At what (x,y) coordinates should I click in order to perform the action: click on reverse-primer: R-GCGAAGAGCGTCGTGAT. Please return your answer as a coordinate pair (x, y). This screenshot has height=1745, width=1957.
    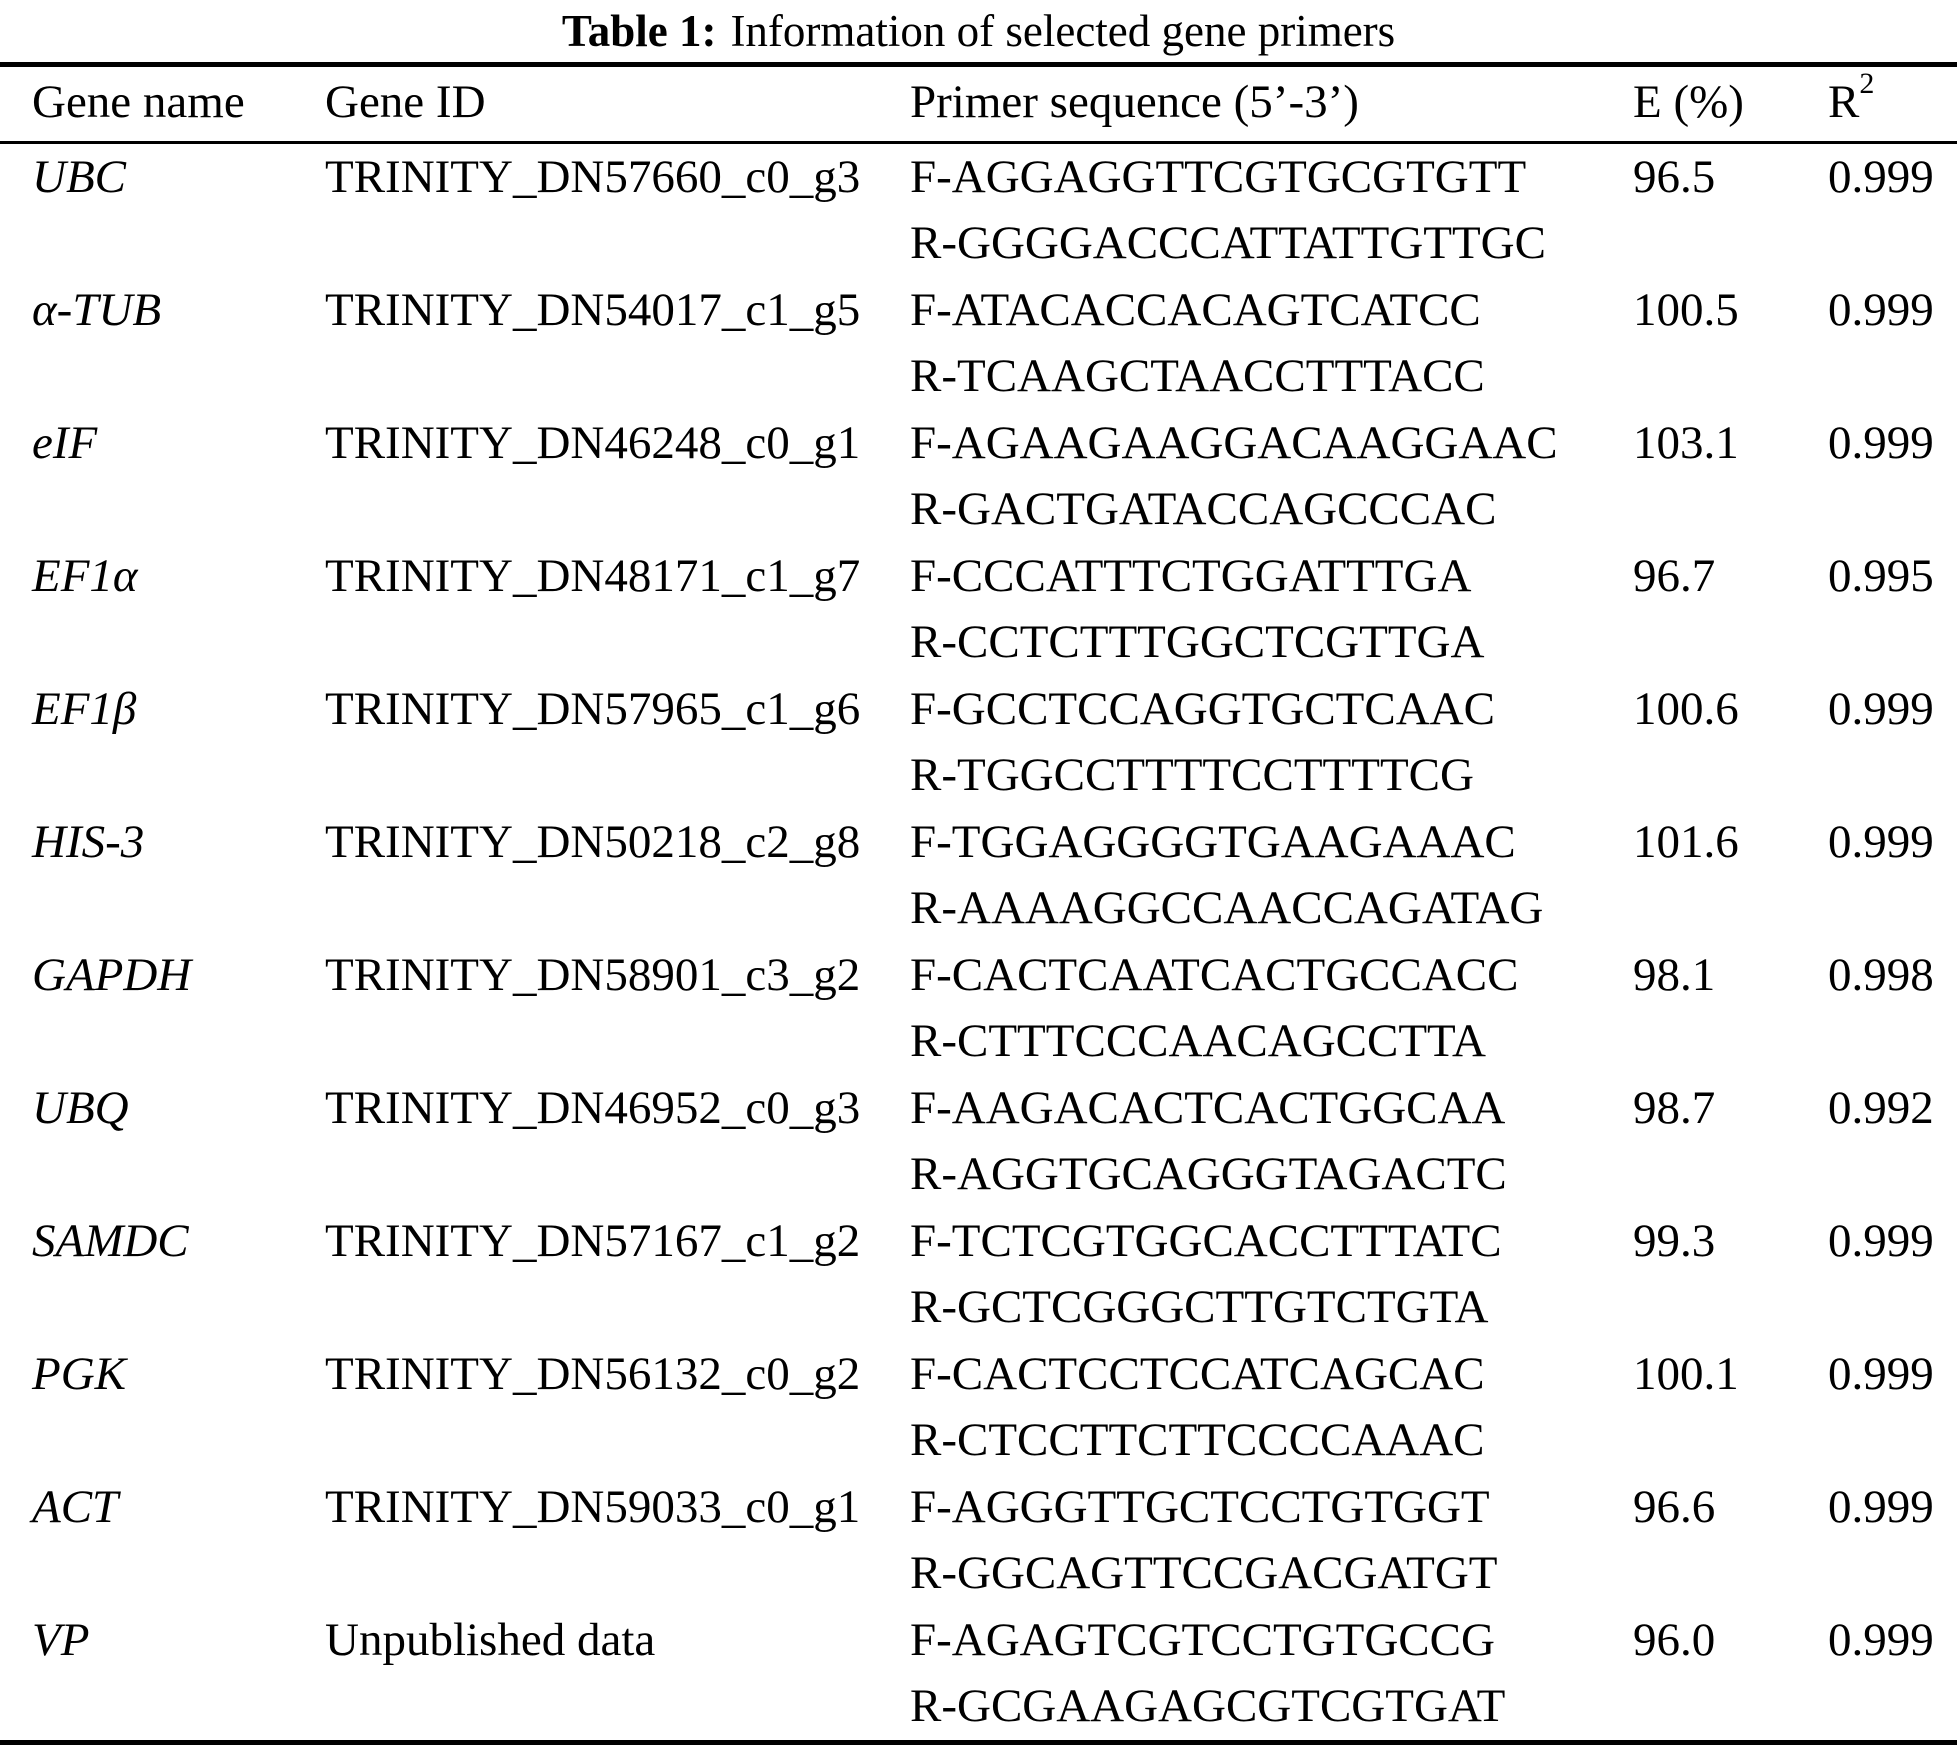
    Looking at the image, I should click on (1208, 1706).